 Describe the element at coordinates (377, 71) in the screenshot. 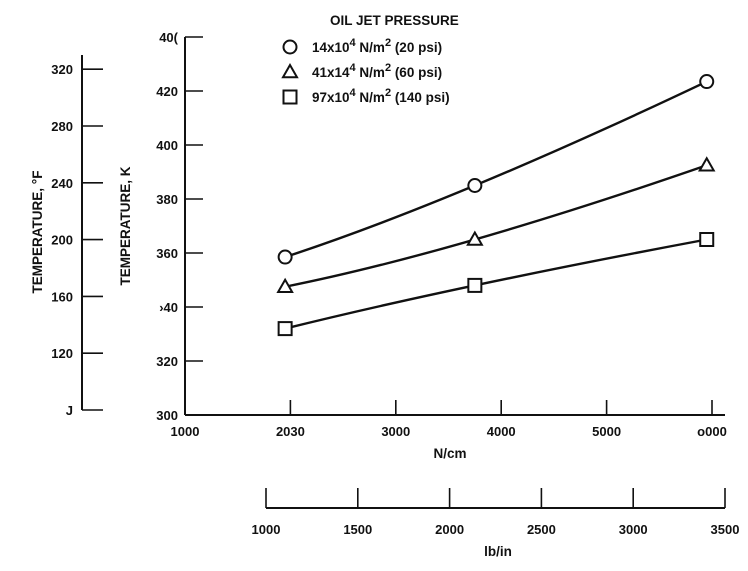

I see `legend-label: 41x144 N/m2 (60 psi)` at that location.